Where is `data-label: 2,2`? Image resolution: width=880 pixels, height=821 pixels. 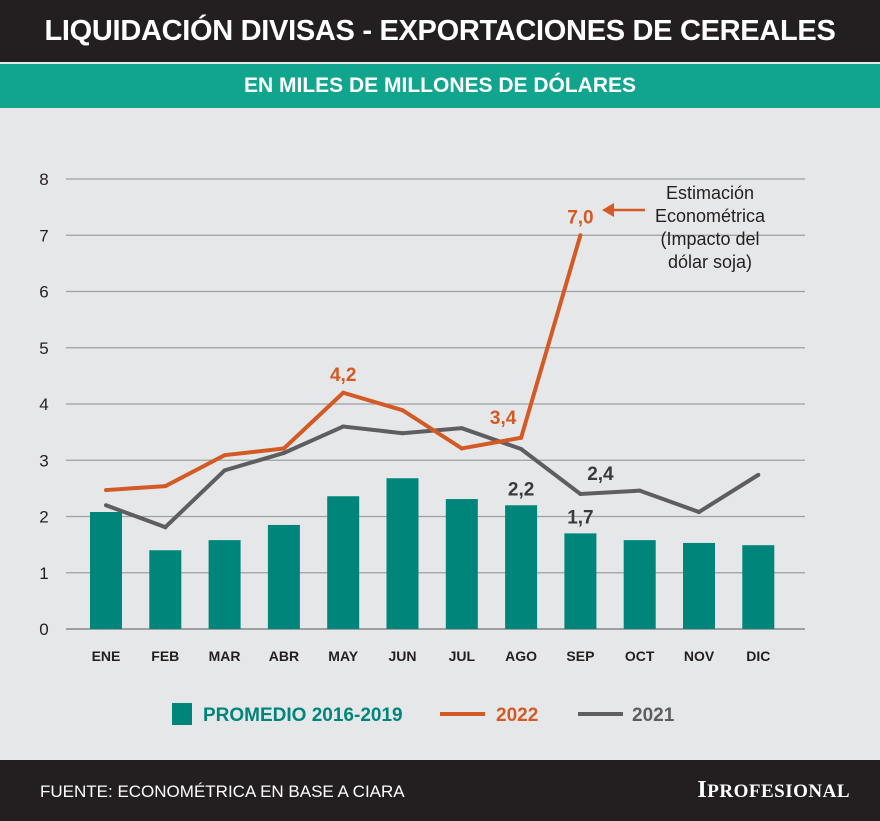 data-label: 2,2 is located at coordinates (521, 489).